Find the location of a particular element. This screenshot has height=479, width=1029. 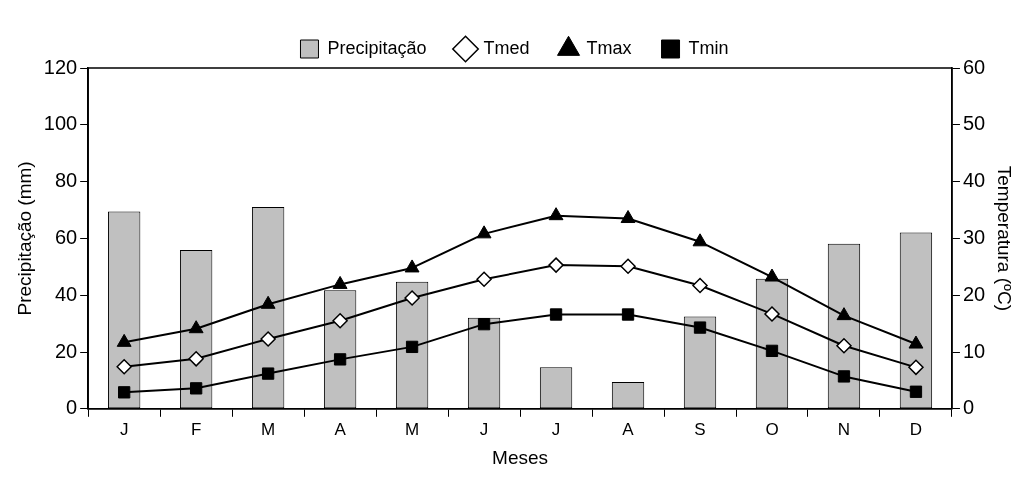

y2-tick-label: 30 is located at coordinates (974, 236).